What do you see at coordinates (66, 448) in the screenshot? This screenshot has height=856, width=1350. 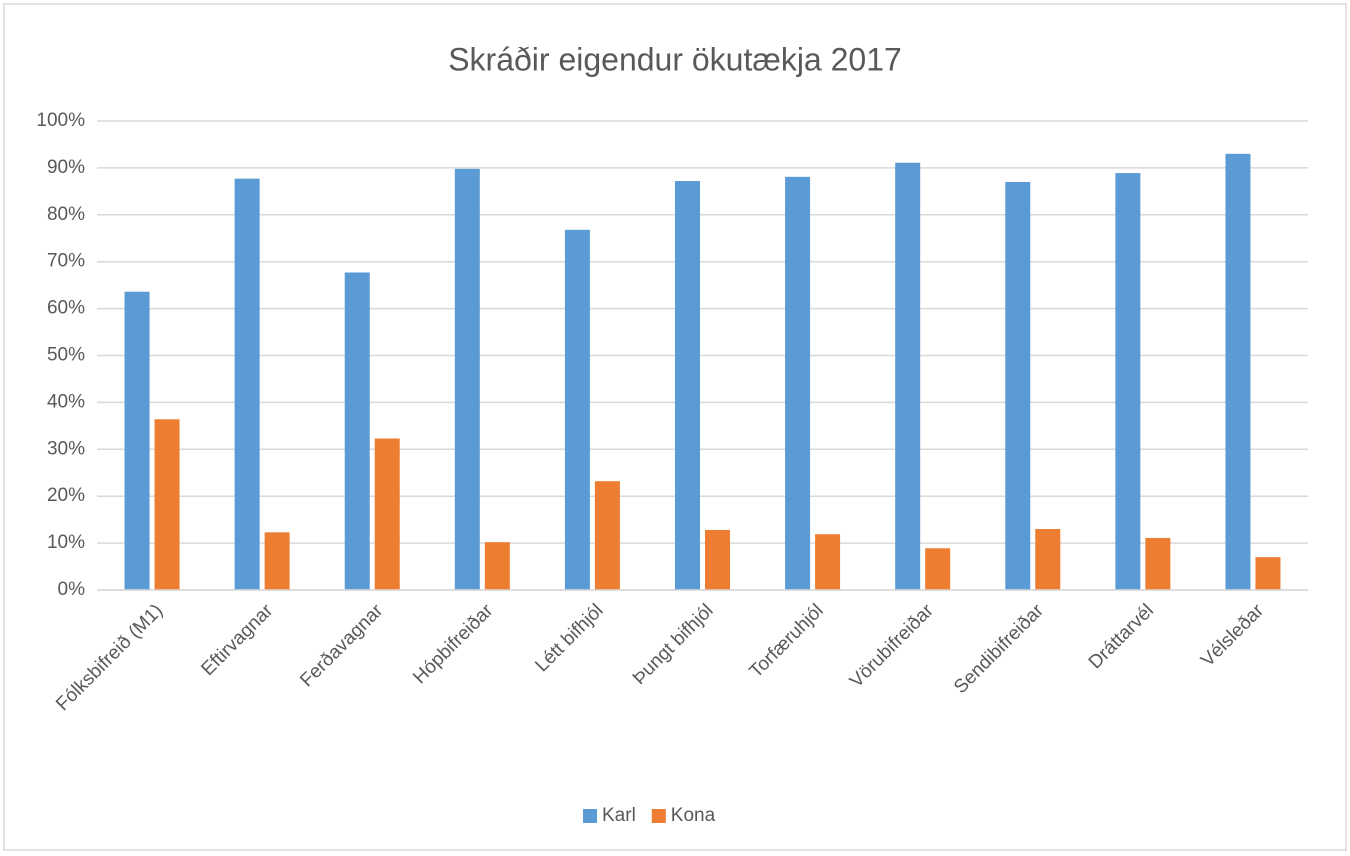 I see `y-tick-label: 30%` at bounding box center [66, 448].